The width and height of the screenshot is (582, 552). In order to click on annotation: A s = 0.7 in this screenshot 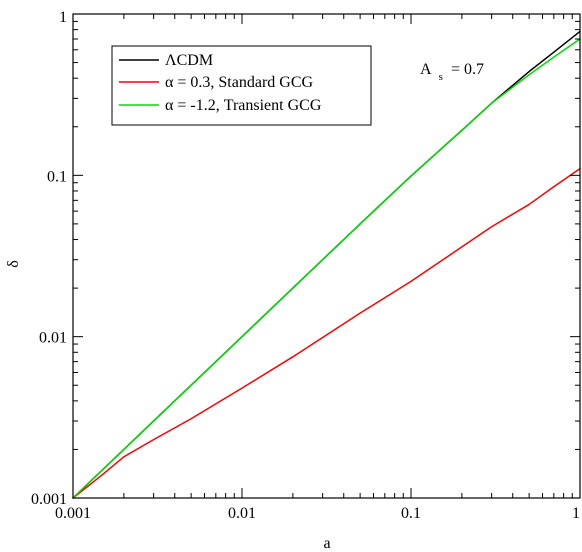, I will do `click(452, 72)`.